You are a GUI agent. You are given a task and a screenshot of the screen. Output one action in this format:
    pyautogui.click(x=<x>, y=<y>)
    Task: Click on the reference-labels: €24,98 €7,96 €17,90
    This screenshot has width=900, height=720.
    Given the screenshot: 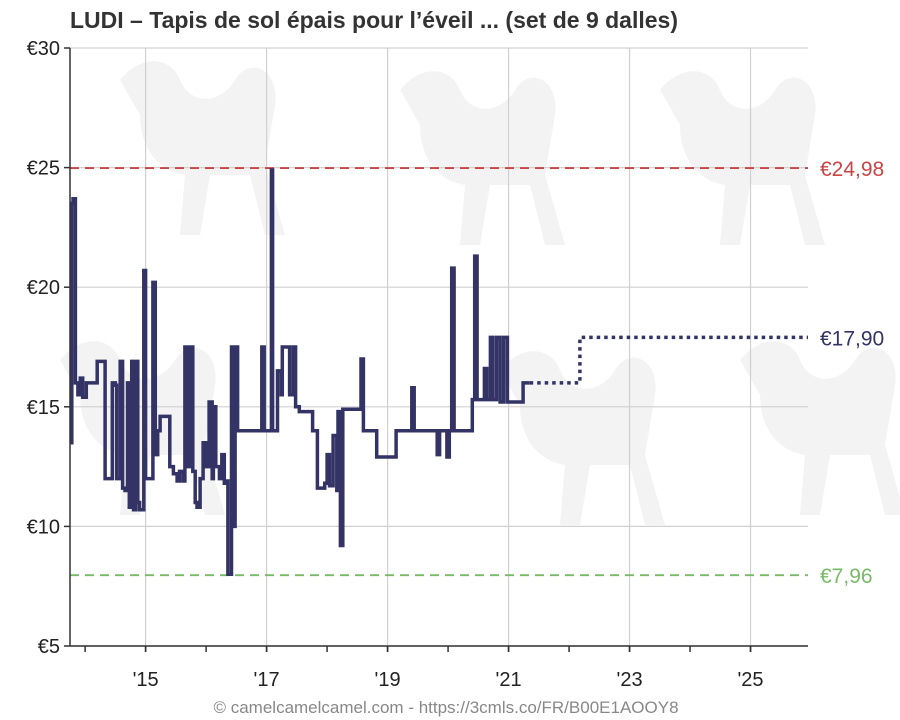 What is the action you would take?
    pyautogui.click(x=852, y=373)
    